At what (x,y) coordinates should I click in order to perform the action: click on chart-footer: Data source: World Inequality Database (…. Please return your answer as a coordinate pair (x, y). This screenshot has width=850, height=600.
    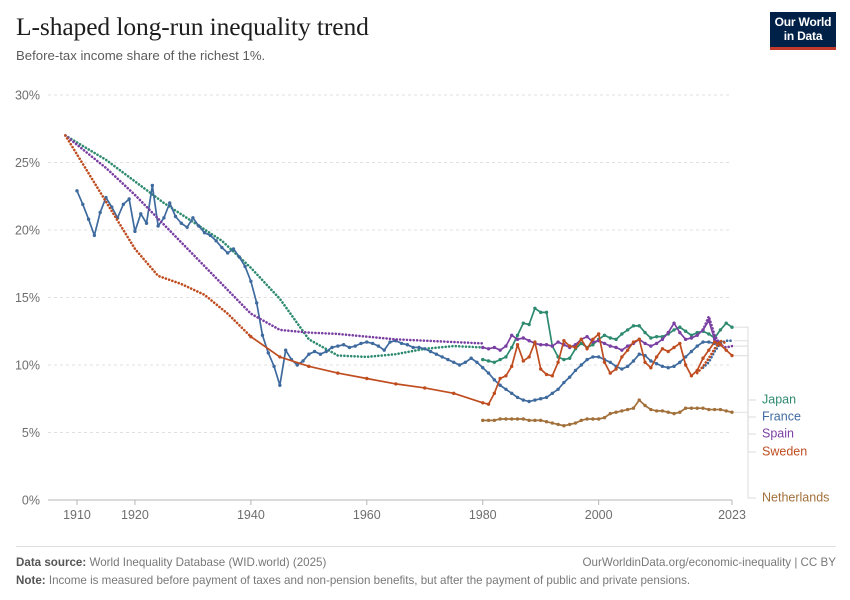
    Looking at the image, I should click on (426, 568).